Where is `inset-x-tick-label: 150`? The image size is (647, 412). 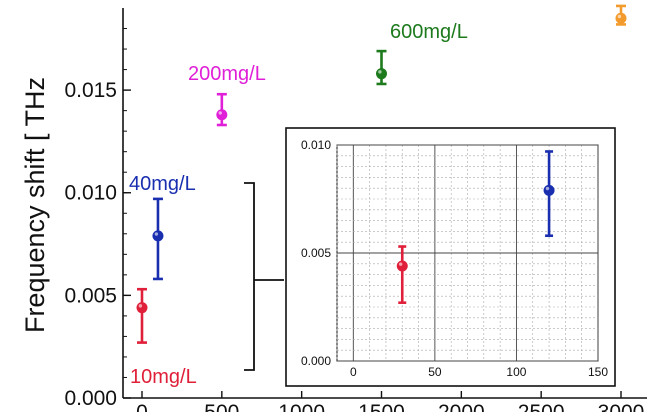
inset-x-tick-label: 150 is located at coordinates (598, 372).